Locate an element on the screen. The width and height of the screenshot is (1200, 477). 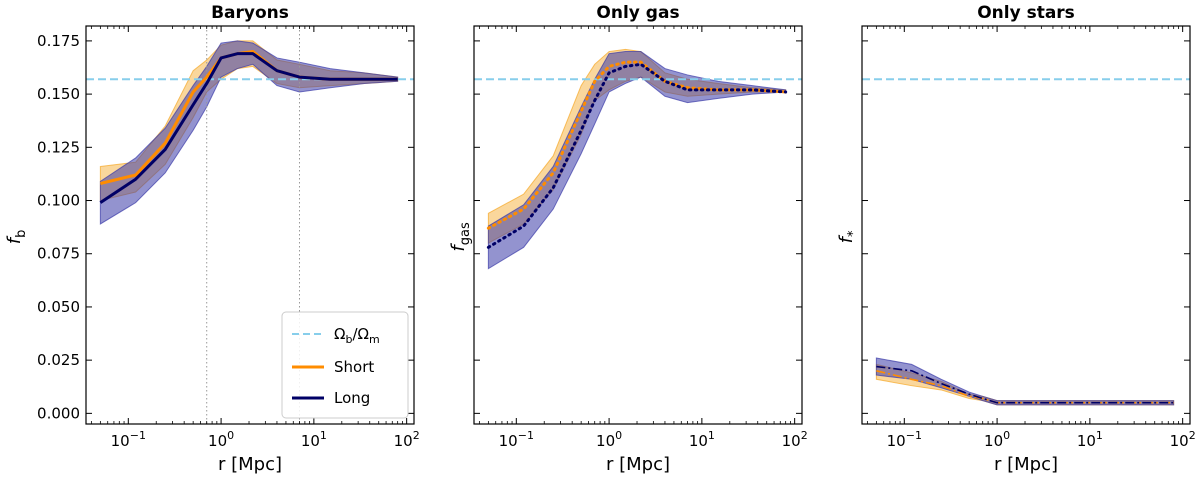
legend-box is located at coordinates (345, 365).